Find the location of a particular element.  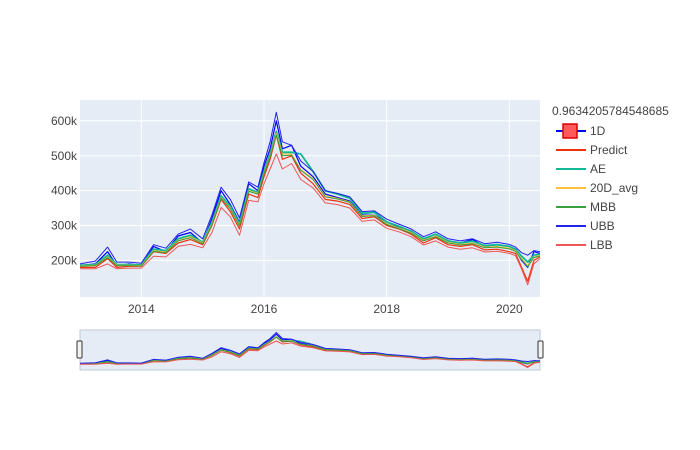

range-slider-lines is located at coordinates (310, 350).